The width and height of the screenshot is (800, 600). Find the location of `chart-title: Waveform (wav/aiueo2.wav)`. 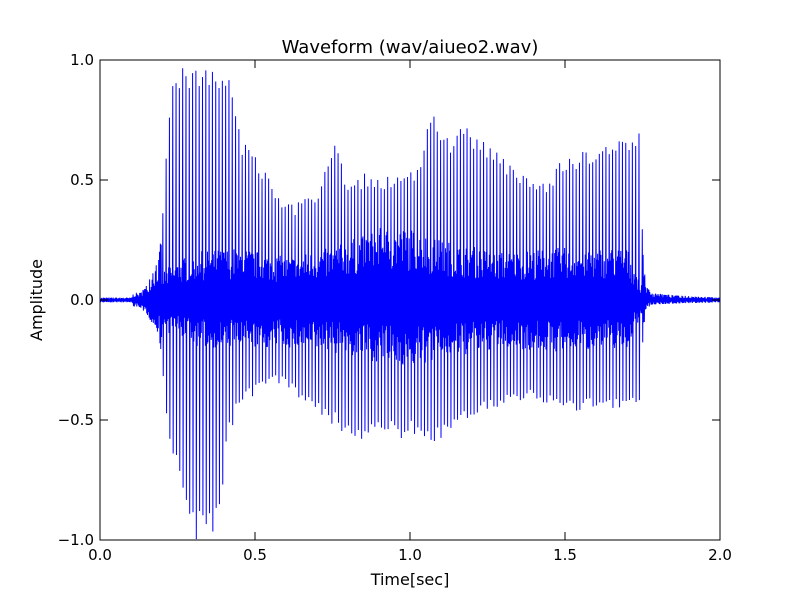

chart-title: Waveform (wav/aiueo2.wav) is located at coordinates (410, 47).